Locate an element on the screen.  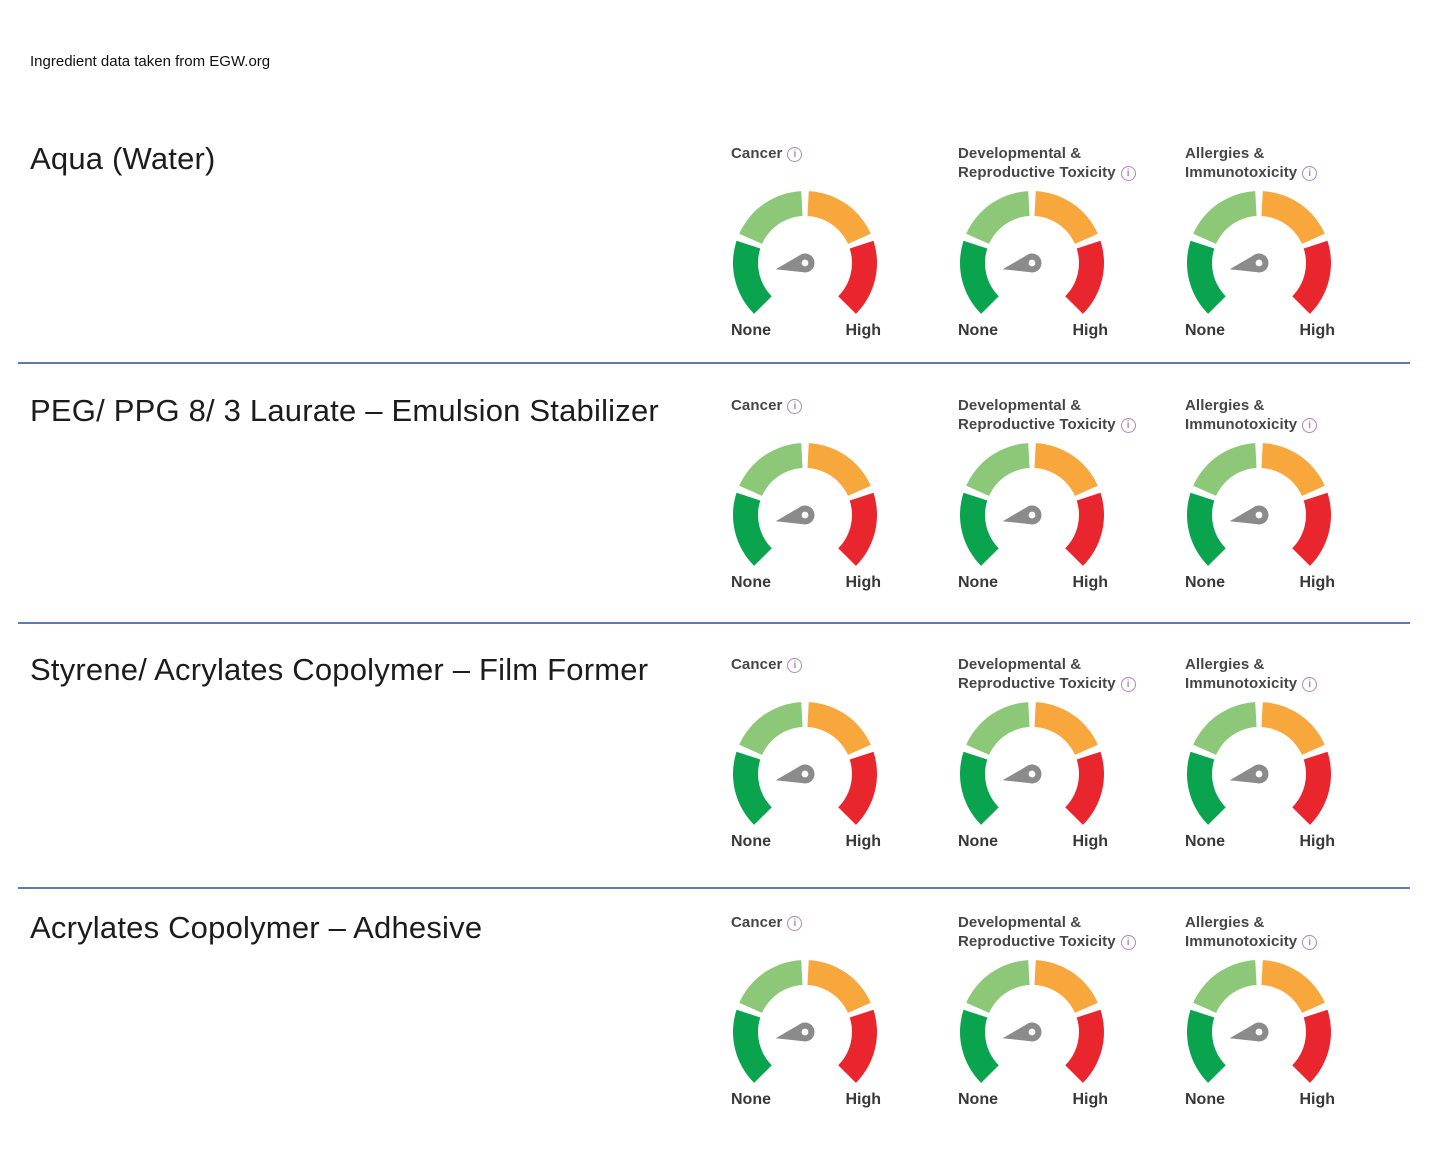
gauge-title-line: Immunotoxicity i is located at coordinates (1297, 941).